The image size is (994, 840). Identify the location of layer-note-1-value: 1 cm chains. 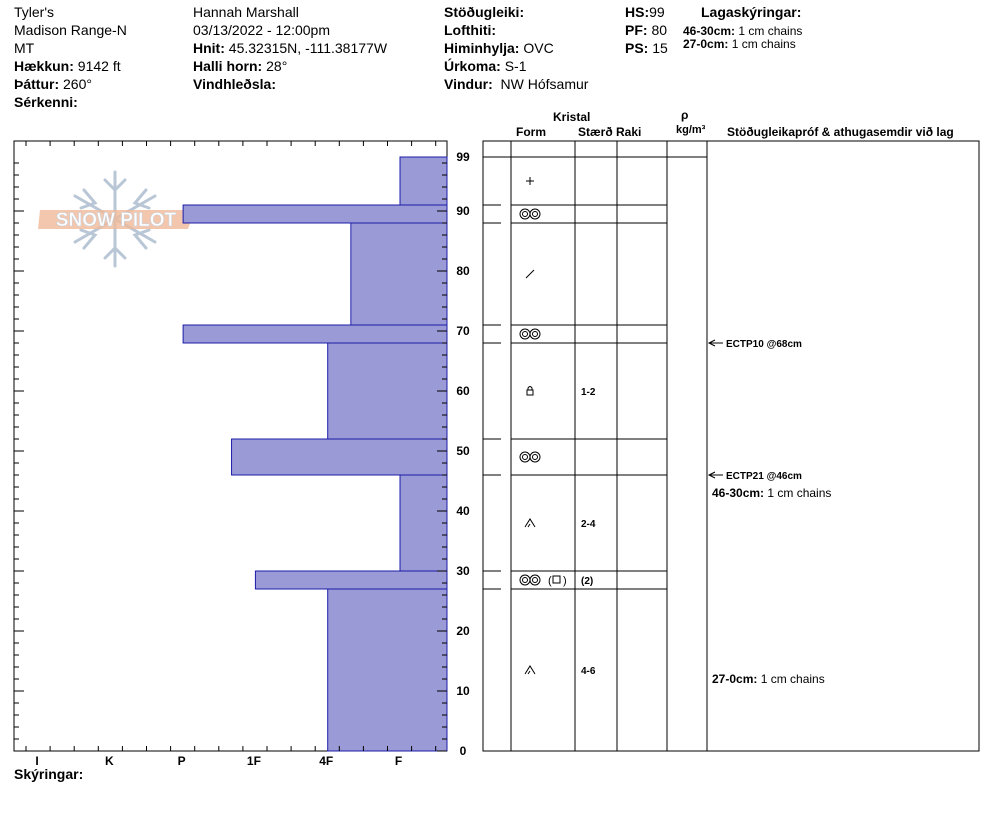
(770, 31).